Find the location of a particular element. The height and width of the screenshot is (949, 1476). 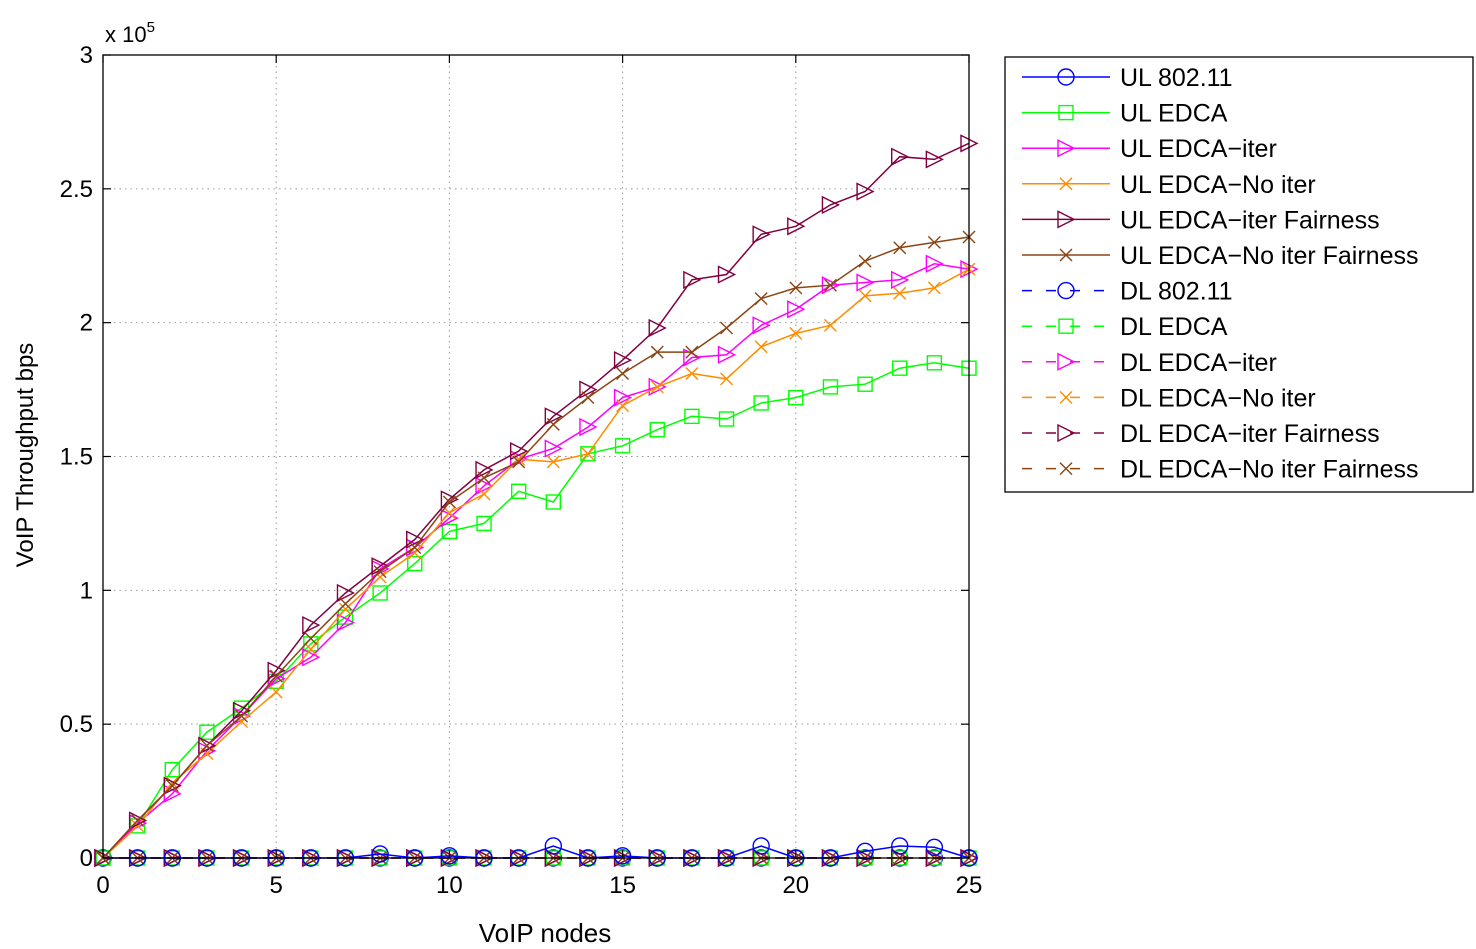

legend-box is located at coordinates (1239, 274).